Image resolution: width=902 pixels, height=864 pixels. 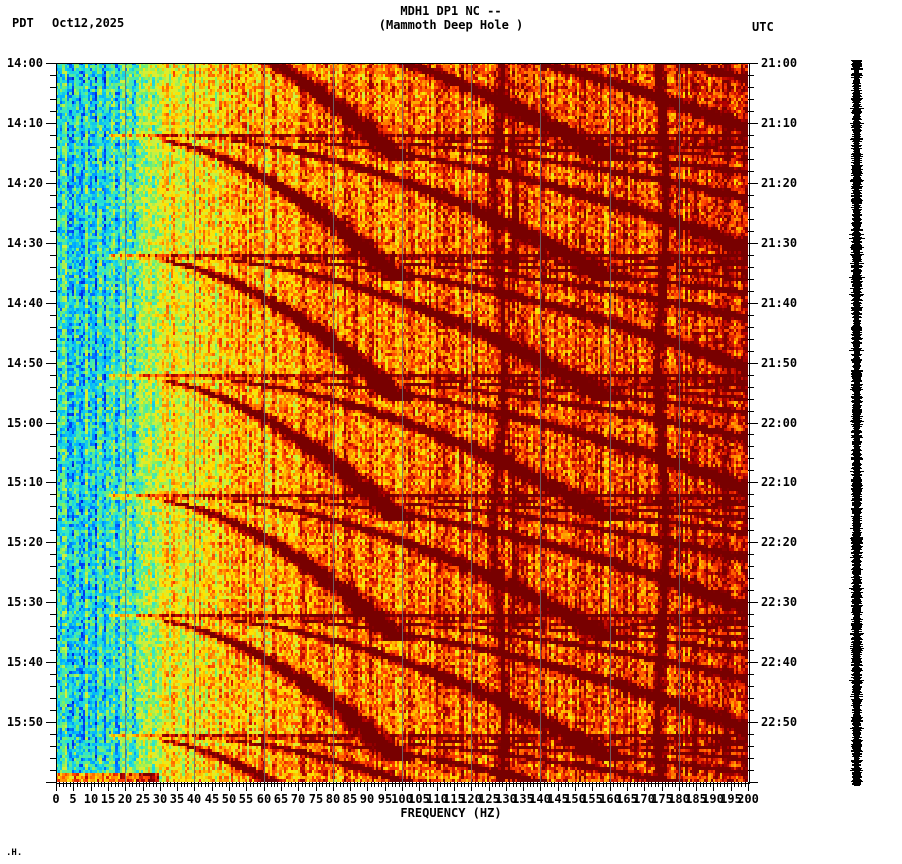 What do you see at coordinates (24, 63) in the screenshot?
I see `left-time-tick-label: 14:00` at bounding box center [24, 63].